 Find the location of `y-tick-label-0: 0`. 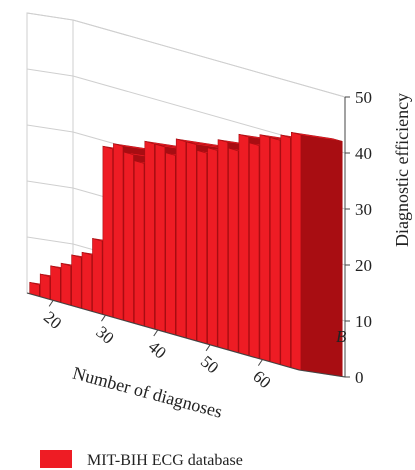

y-tick-label-0: 0 is located at coordinates (359, 377).